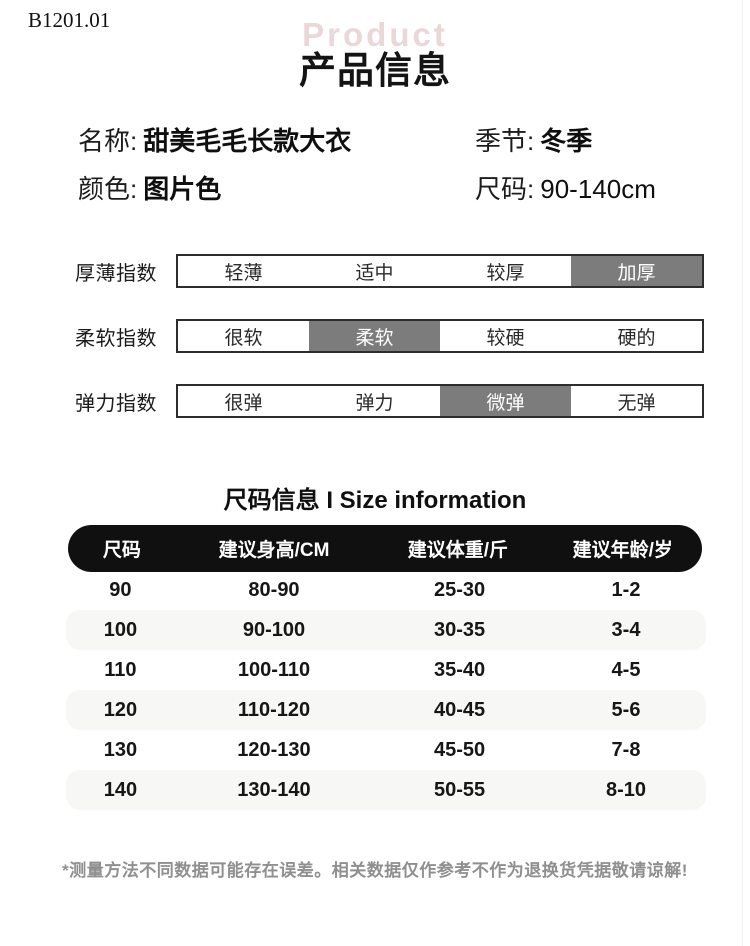 This screenshot has width=750, height=946. I want to click on size-table-cell: 3-4, so click(626, 629).